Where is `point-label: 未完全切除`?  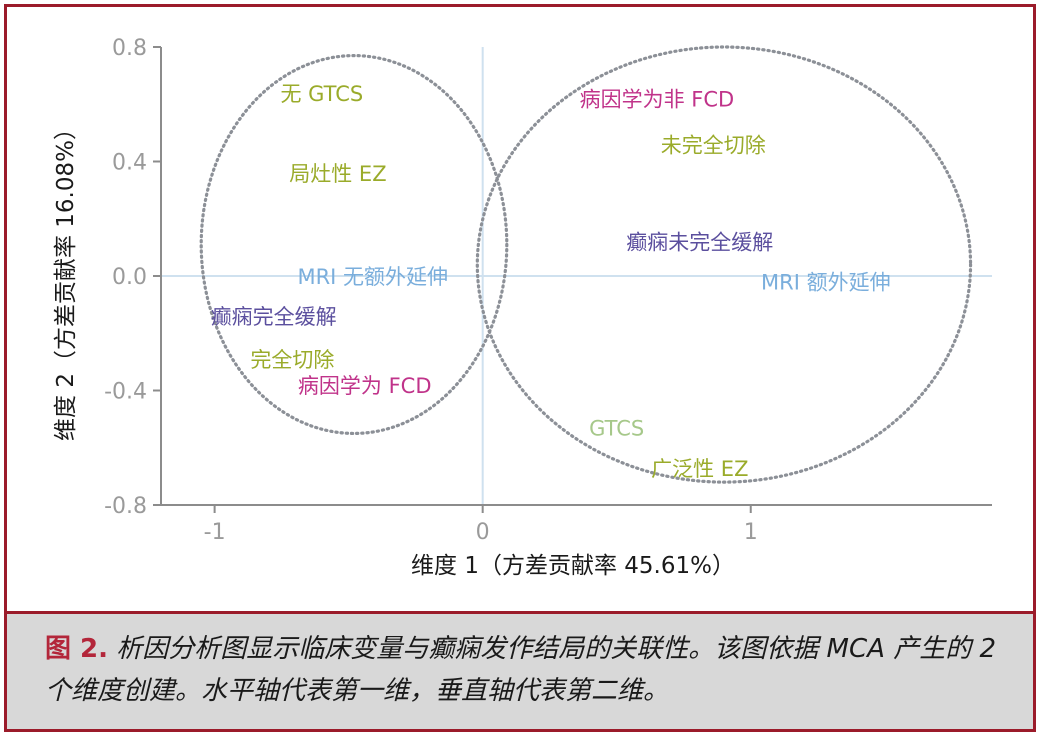 point-label: 未完全切除 is located at coordinates (713, 145).